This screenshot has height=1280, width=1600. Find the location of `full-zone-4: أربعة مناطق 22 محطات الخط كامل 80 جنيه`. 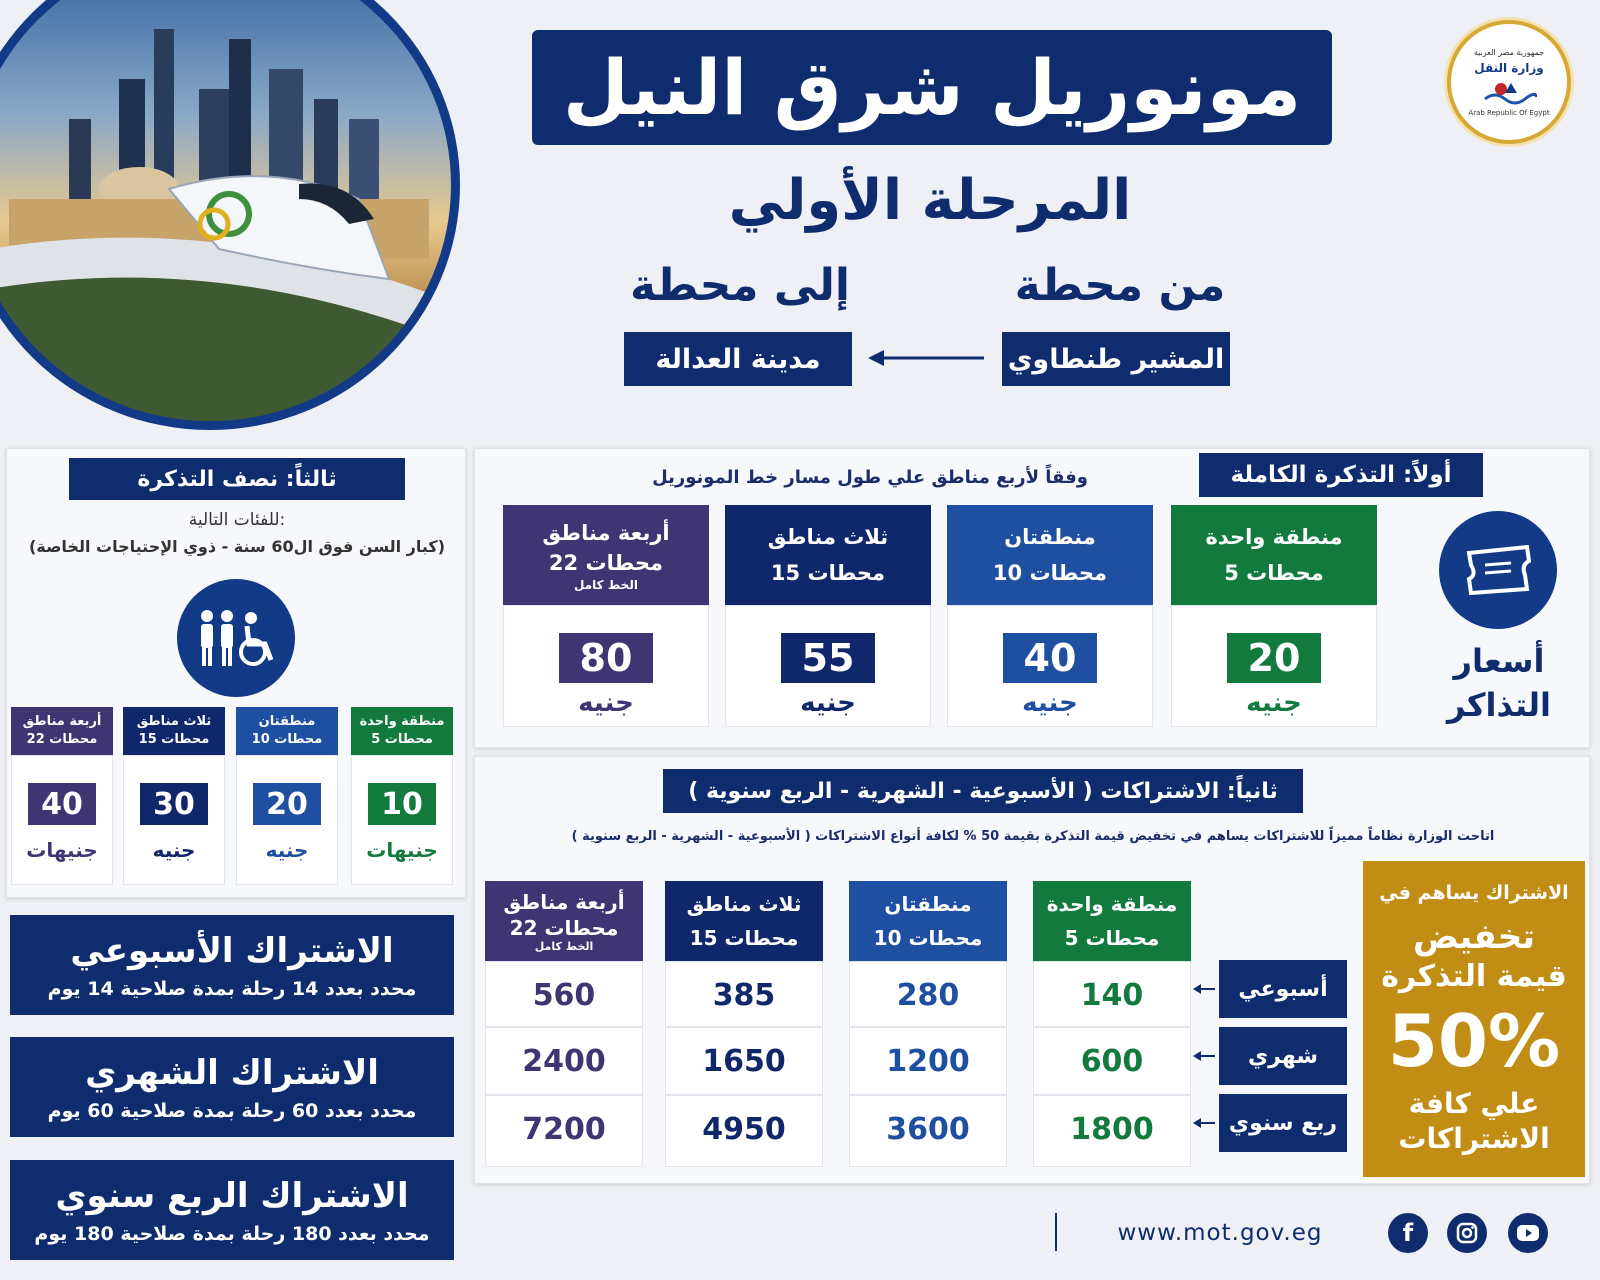

full-zone-4: أربعة مناطق 22 محطات الخط كامل 80 جنيه is located at coordinates (606, 621).